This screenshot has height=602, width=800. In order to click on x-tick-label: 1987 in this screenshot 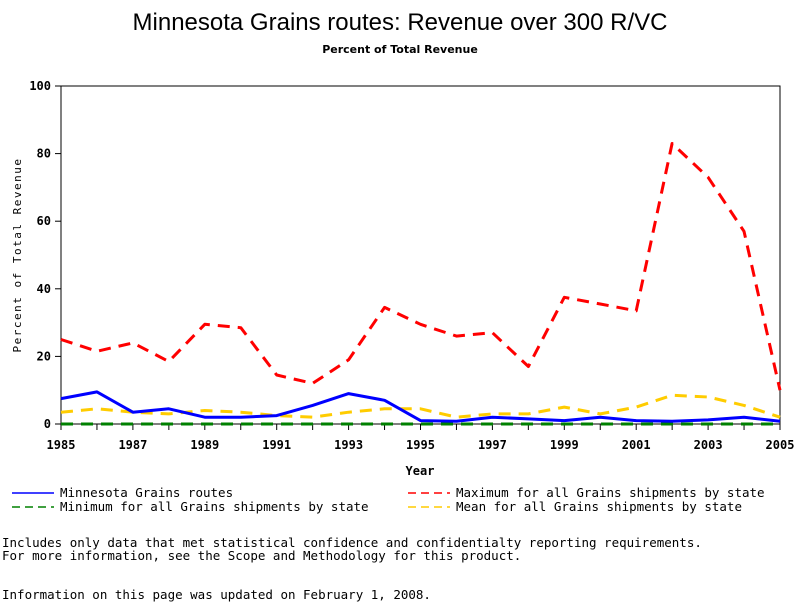, I will do `click(132, 445)`.